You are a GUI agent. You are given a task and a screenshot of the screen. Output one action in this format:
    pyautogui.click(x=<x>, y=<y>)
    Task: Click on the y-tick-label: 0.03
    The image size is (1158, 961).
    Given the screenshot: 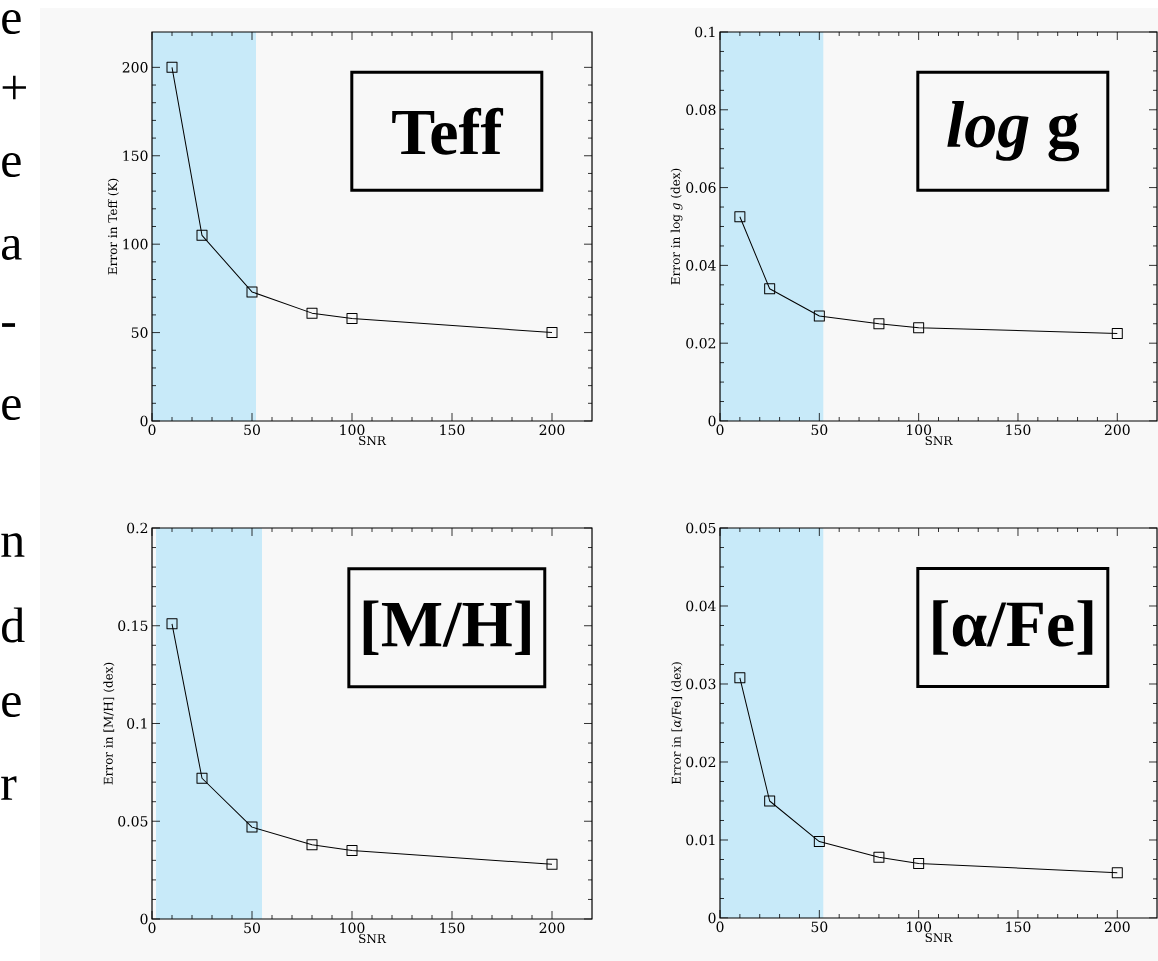 What is the action you would take?
    pyautogui.click(x=701, y=684)
    